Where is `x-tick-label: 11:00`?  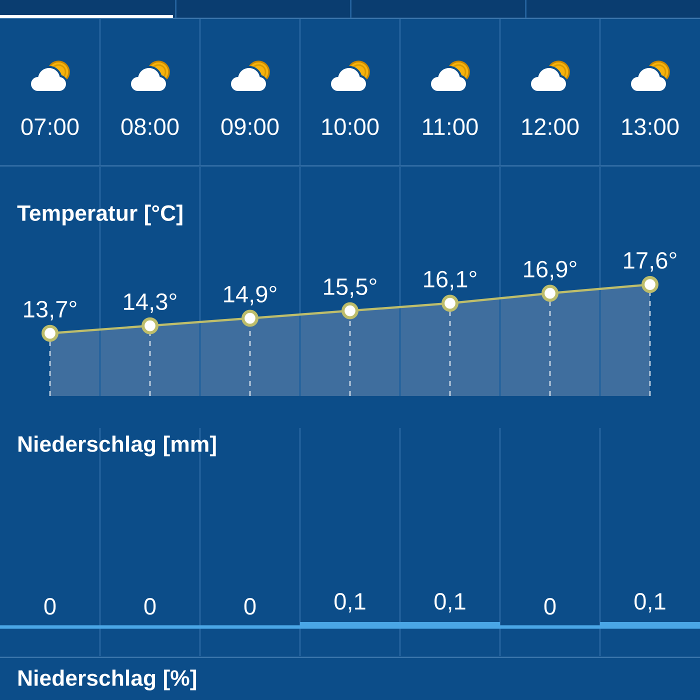 x-tick-label: 11:00 is located at coordinates (450, 127).